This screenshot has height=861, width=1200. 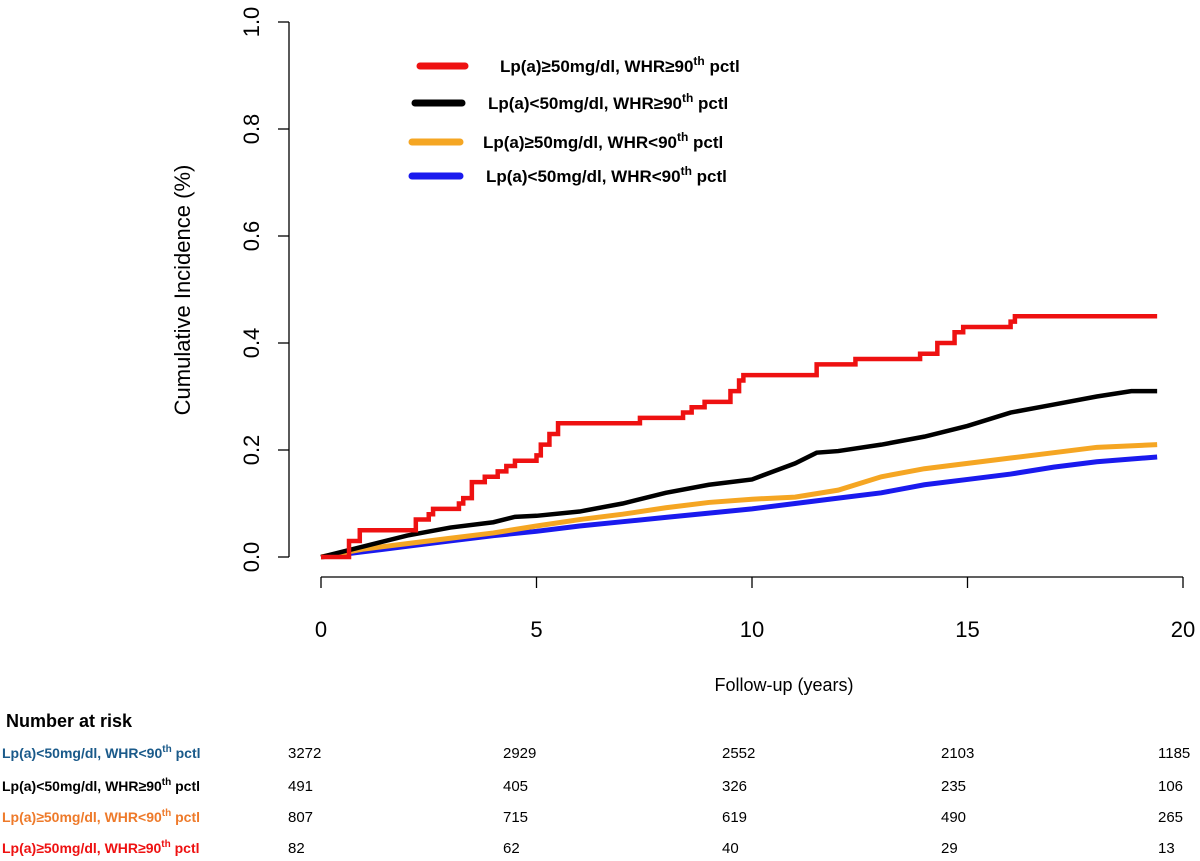 I want to click on x-tick-label: 20, so click(x=1183, y=629).